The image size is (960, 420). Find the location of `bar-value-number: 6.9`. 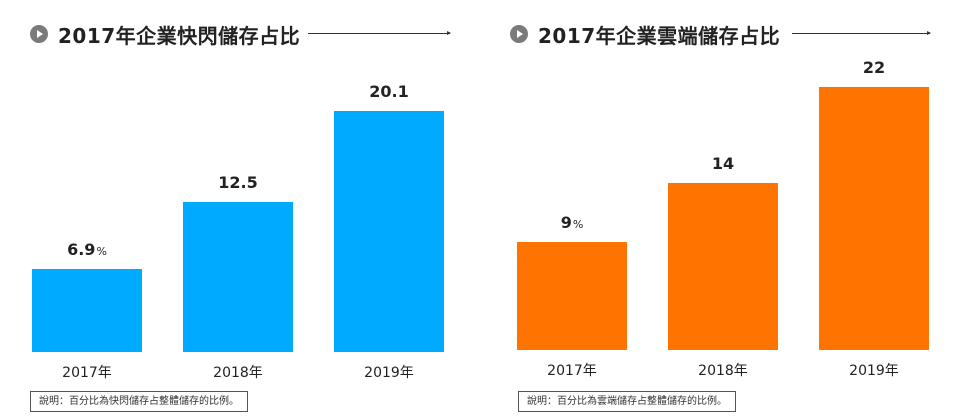

bar-value-number: 6.9 is located at coordinates (81, 249).